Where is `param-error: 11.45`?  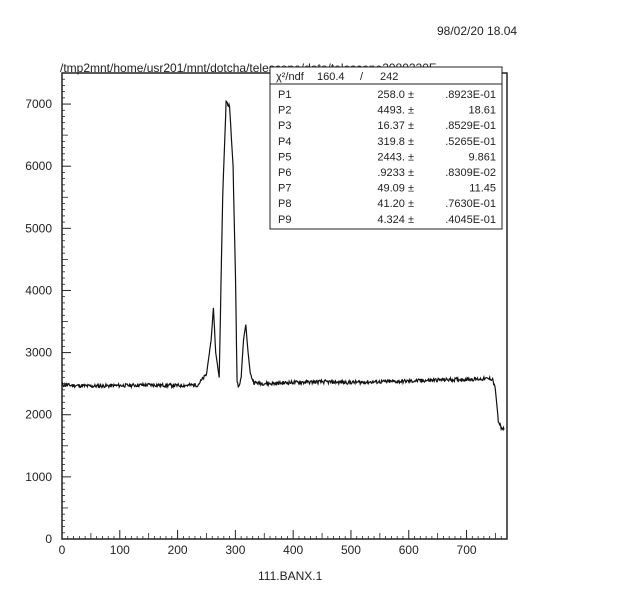 param-error: 11.45 is located at coordinates (482, 189).